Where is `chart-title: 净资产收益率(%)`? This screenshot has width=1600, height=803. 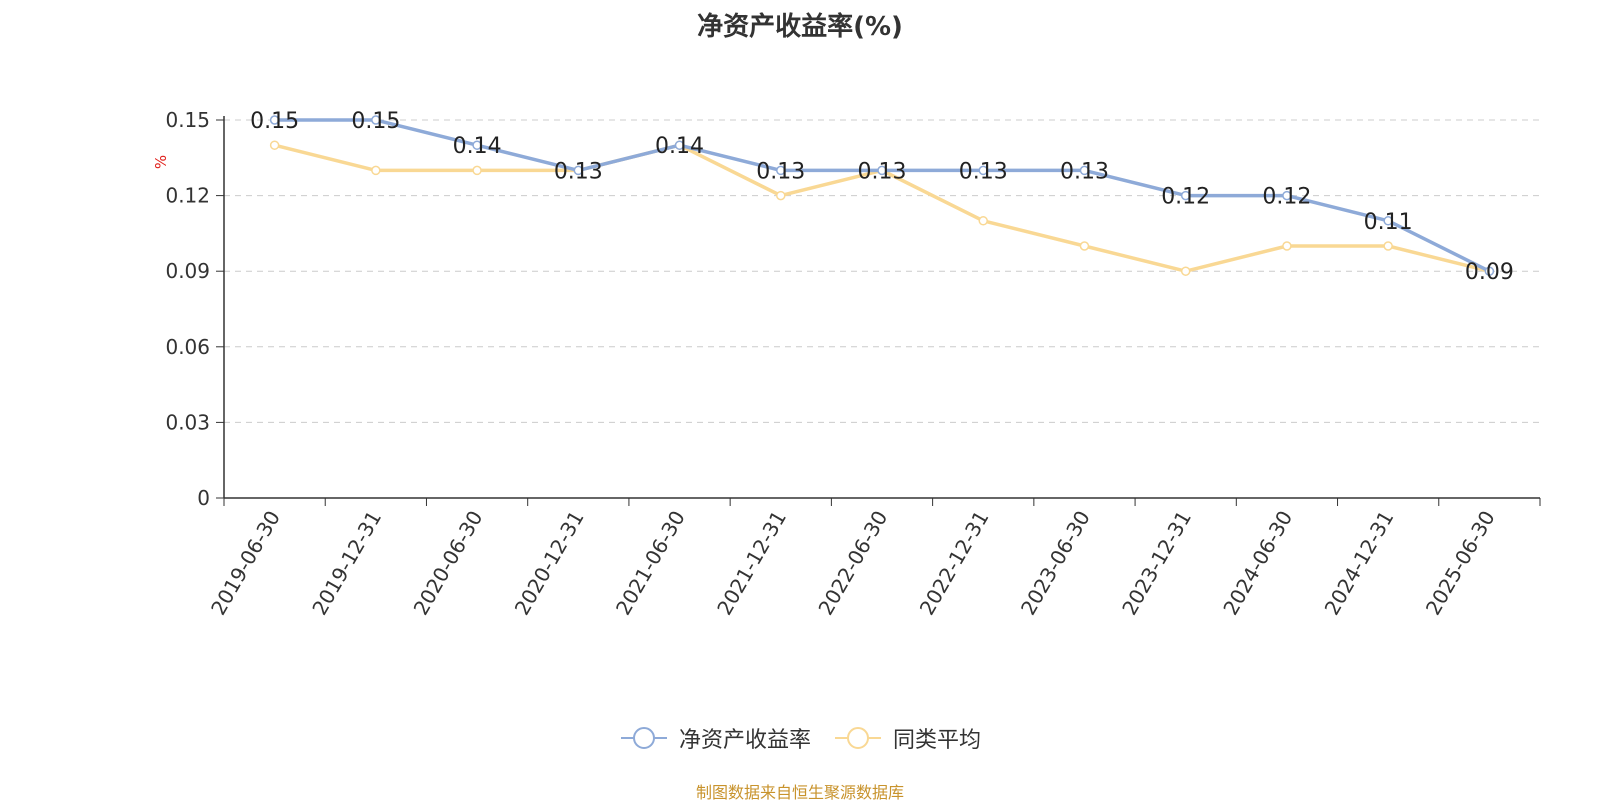
chart-title: 净资产收益率(%) is located at coordinates (800, 27).